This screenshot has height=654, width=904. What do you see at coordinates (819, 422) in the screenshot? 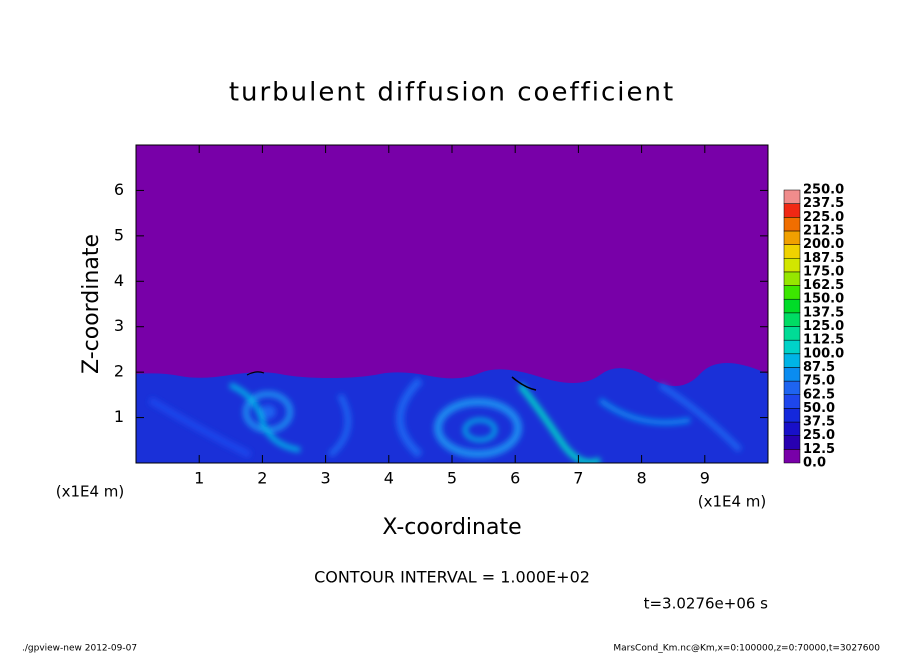
I see `colorbar-label: 37.5` at bounding box center [819, 422].